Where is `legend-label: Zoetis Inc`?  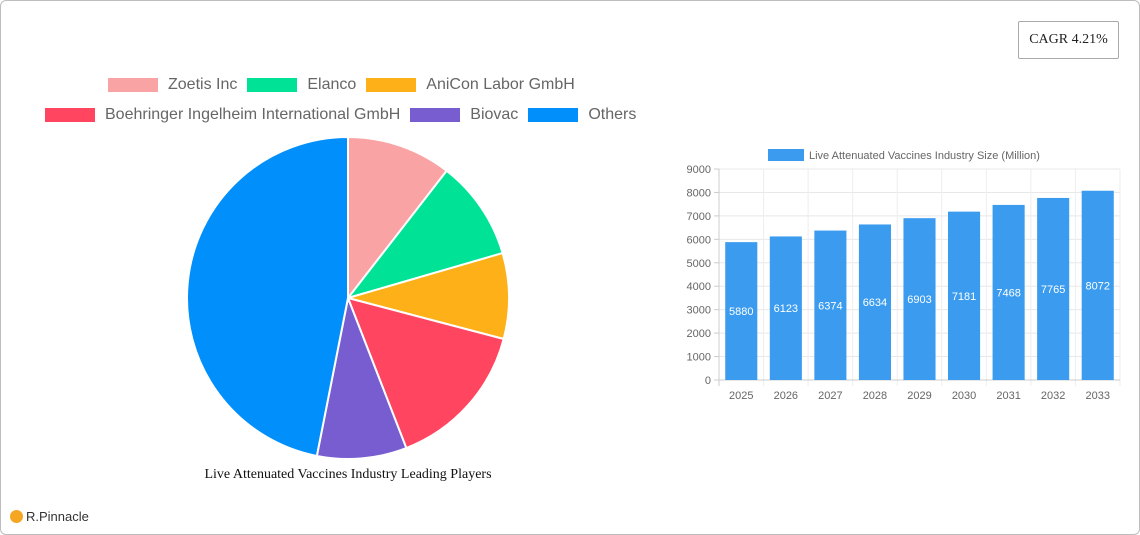 legend-label: Zoetis Inc is located at coordinates (203, 84).